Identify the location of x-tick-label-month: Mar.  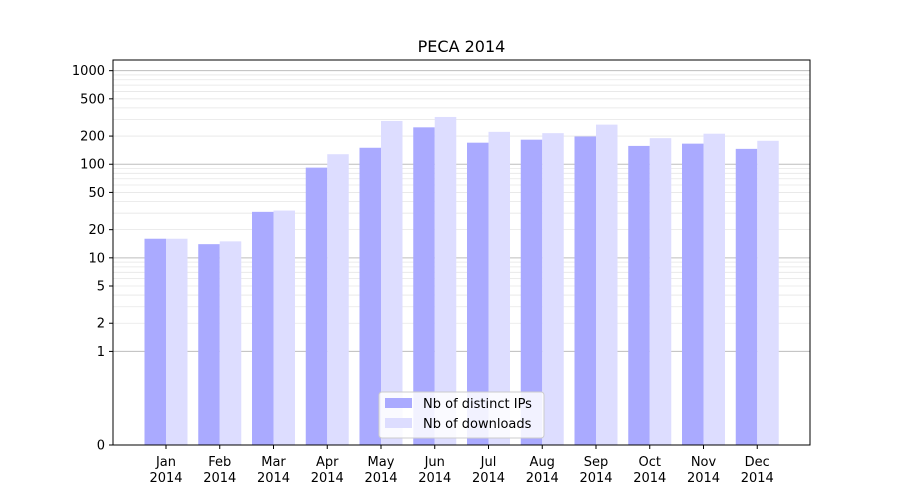
(273, 462).